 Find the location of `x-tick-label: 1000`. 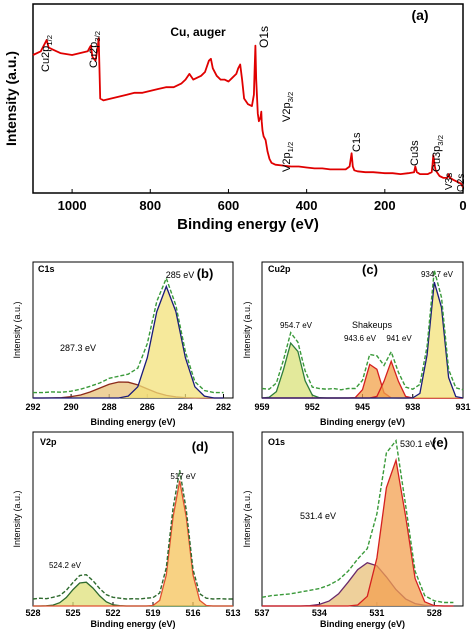

x-tick-label: 1000 is located at coordinates (72, 205).